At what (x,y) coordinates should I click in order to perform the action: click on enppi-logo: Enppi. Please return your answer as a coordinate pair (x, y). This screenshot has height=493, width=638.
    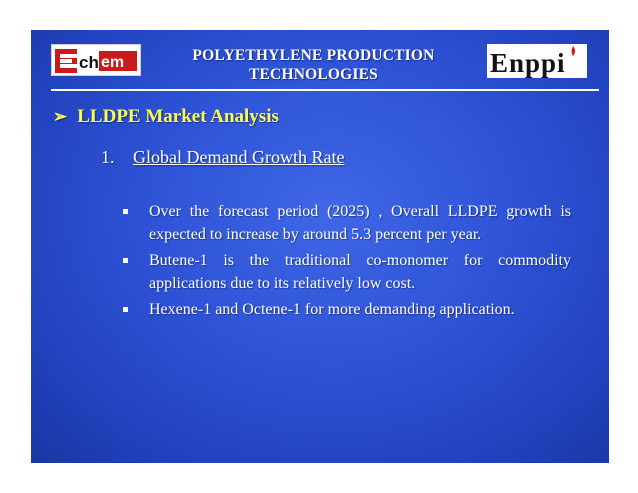
    Looking at the image, I should click on (537, 61).